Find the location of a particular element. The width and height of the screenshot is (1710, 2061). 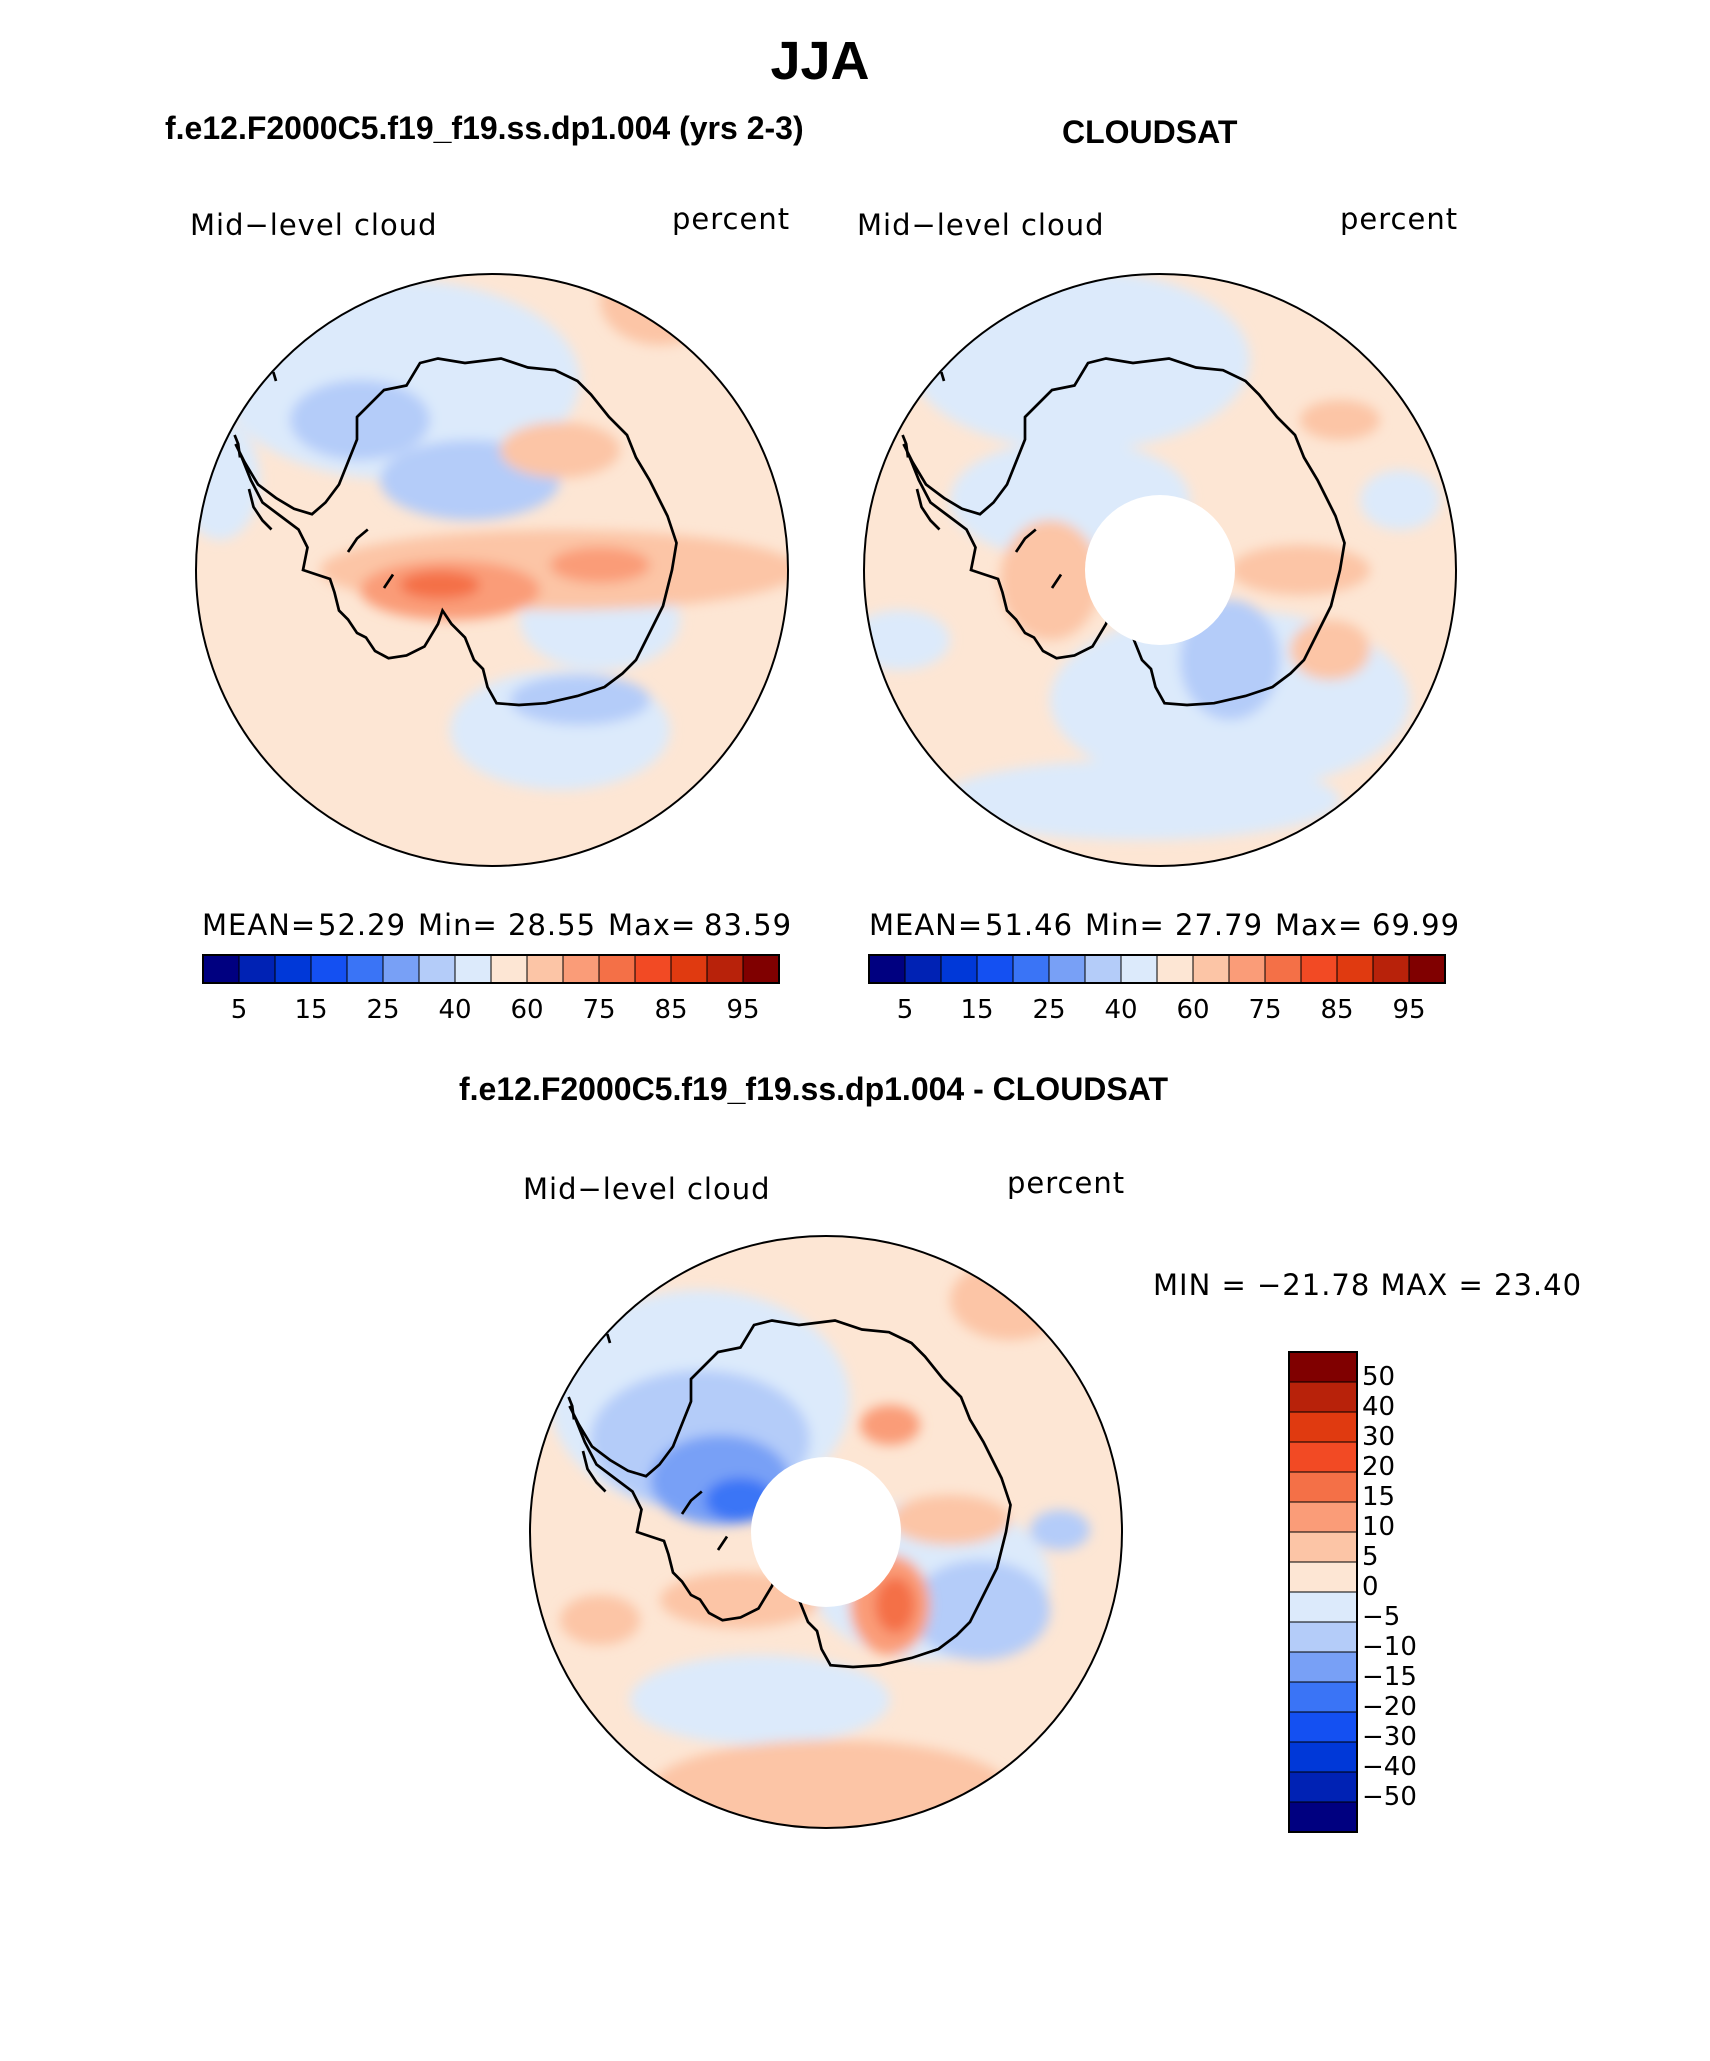

panel-obs-variable-label: Mid−level cloud is located at coordinates (981, 225).